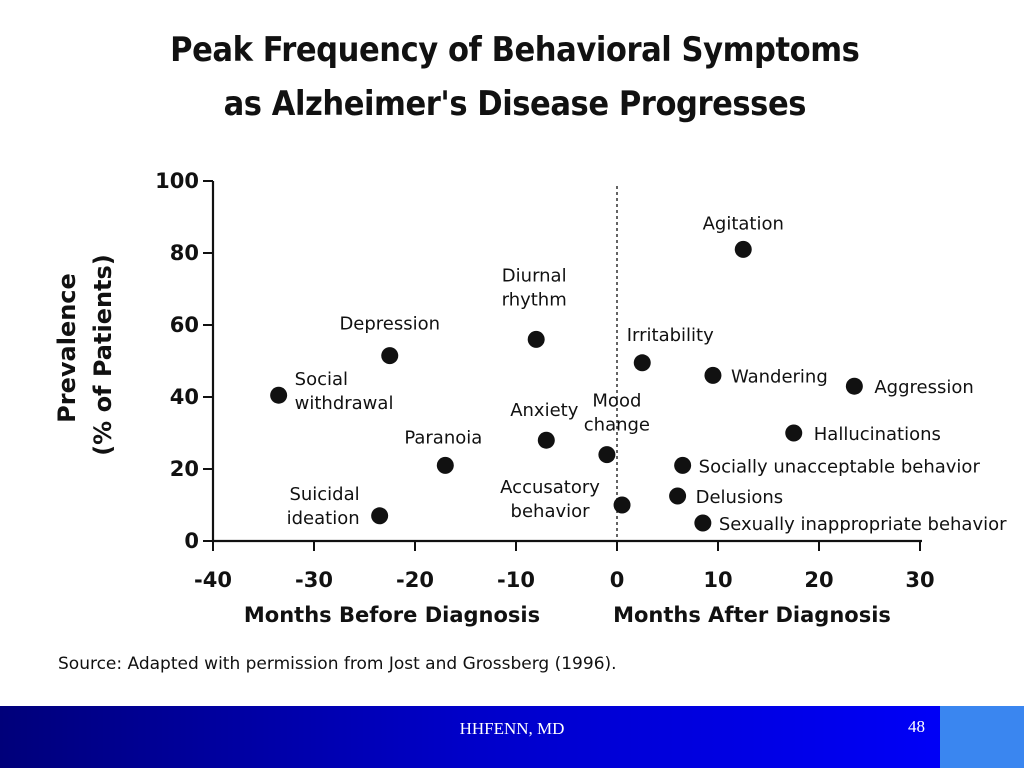 Image resolution: width=1024 pixels, height=768 pixels. I want to click on x-tick-label: -40, so click(213, 580).